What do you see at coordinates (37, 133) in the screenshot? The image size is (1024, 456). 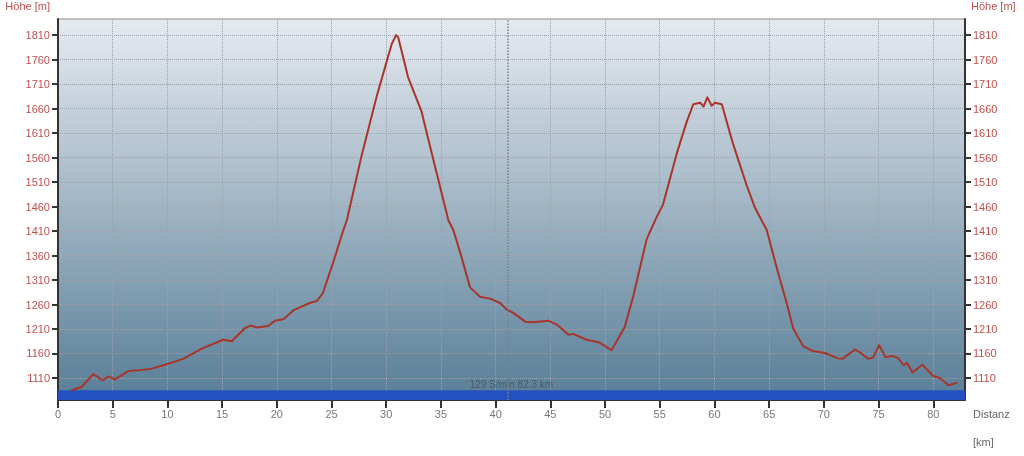 I see `y-tick-label: 1610` at bounding box center [37, 133].